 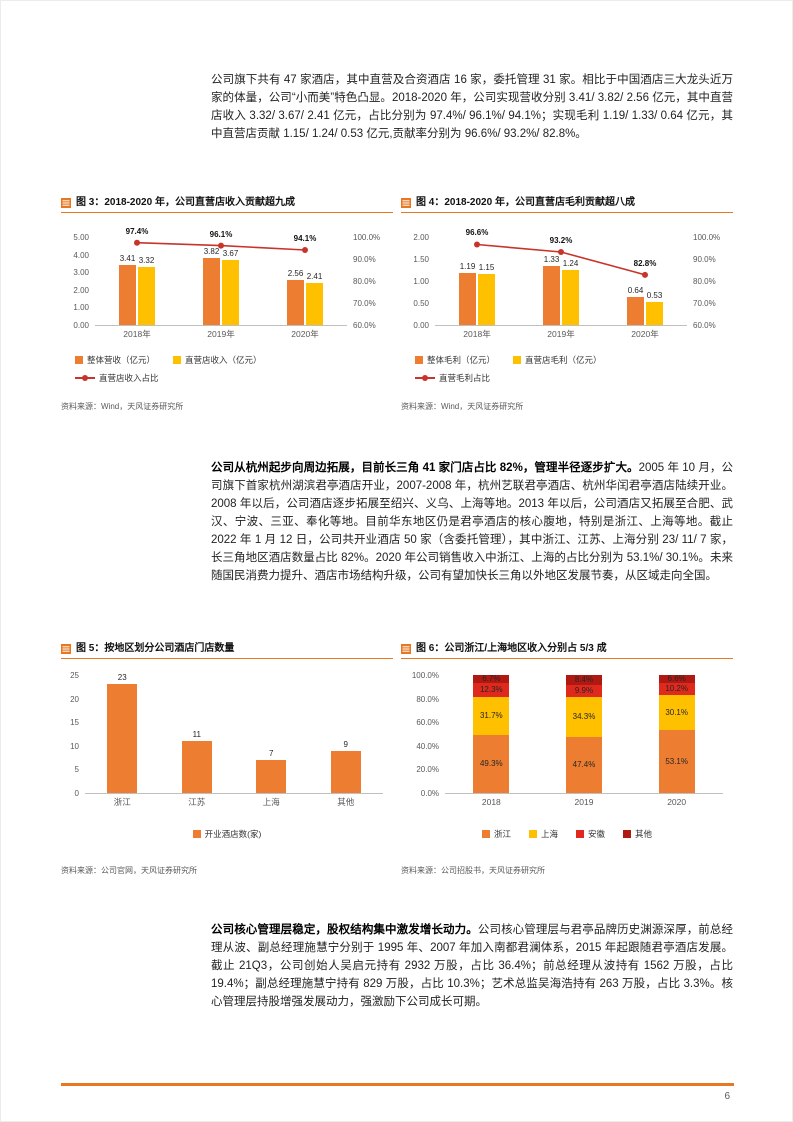 What do you see at coordinates (227, 735) in the screenshot?
I see `figure-5-chart: 0 5 10 15 20 25 浙江 江苏 上海 其他 23 11 7 9` at bounding box center [227, 735].